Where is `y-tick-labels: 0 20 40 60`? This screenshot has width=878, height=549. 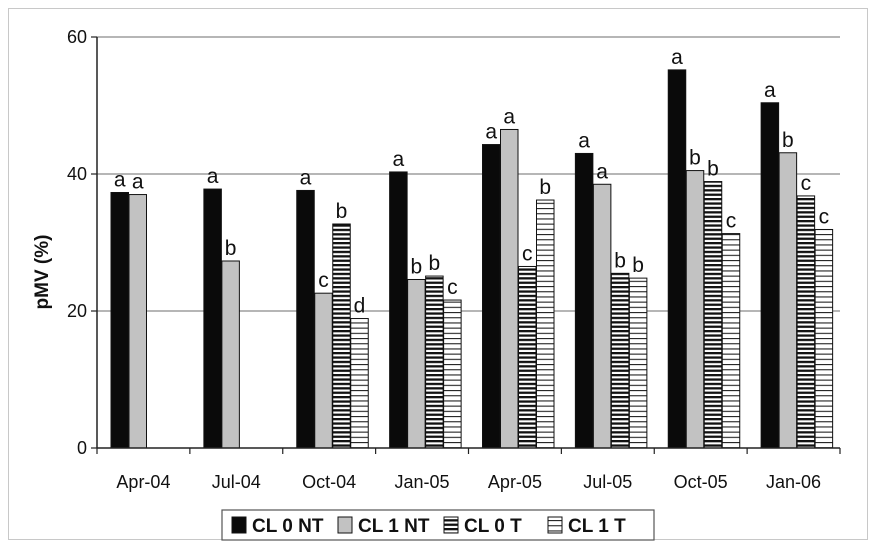
y-tick-labels: 0 20 40 60 is located at coordinates (77, 242).